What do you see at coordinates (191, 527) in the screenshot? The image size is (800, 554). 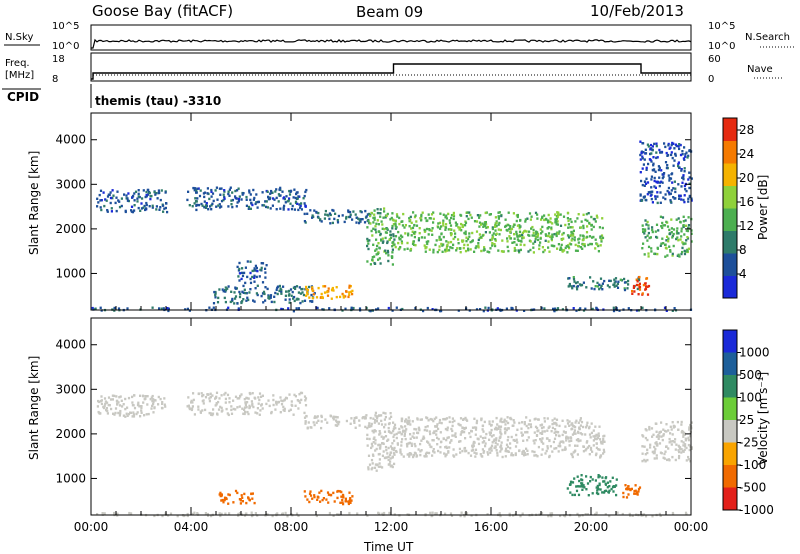 I see `x-tick-label: 04:00` at bounding box center [191, 527].